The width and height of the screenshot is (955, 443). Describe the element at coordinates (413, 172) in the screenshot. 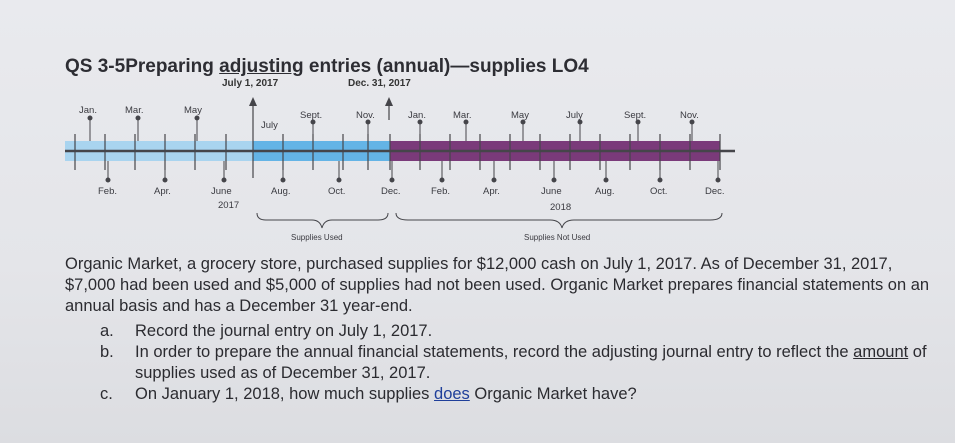

I see `bottom-month-markers` at that location.